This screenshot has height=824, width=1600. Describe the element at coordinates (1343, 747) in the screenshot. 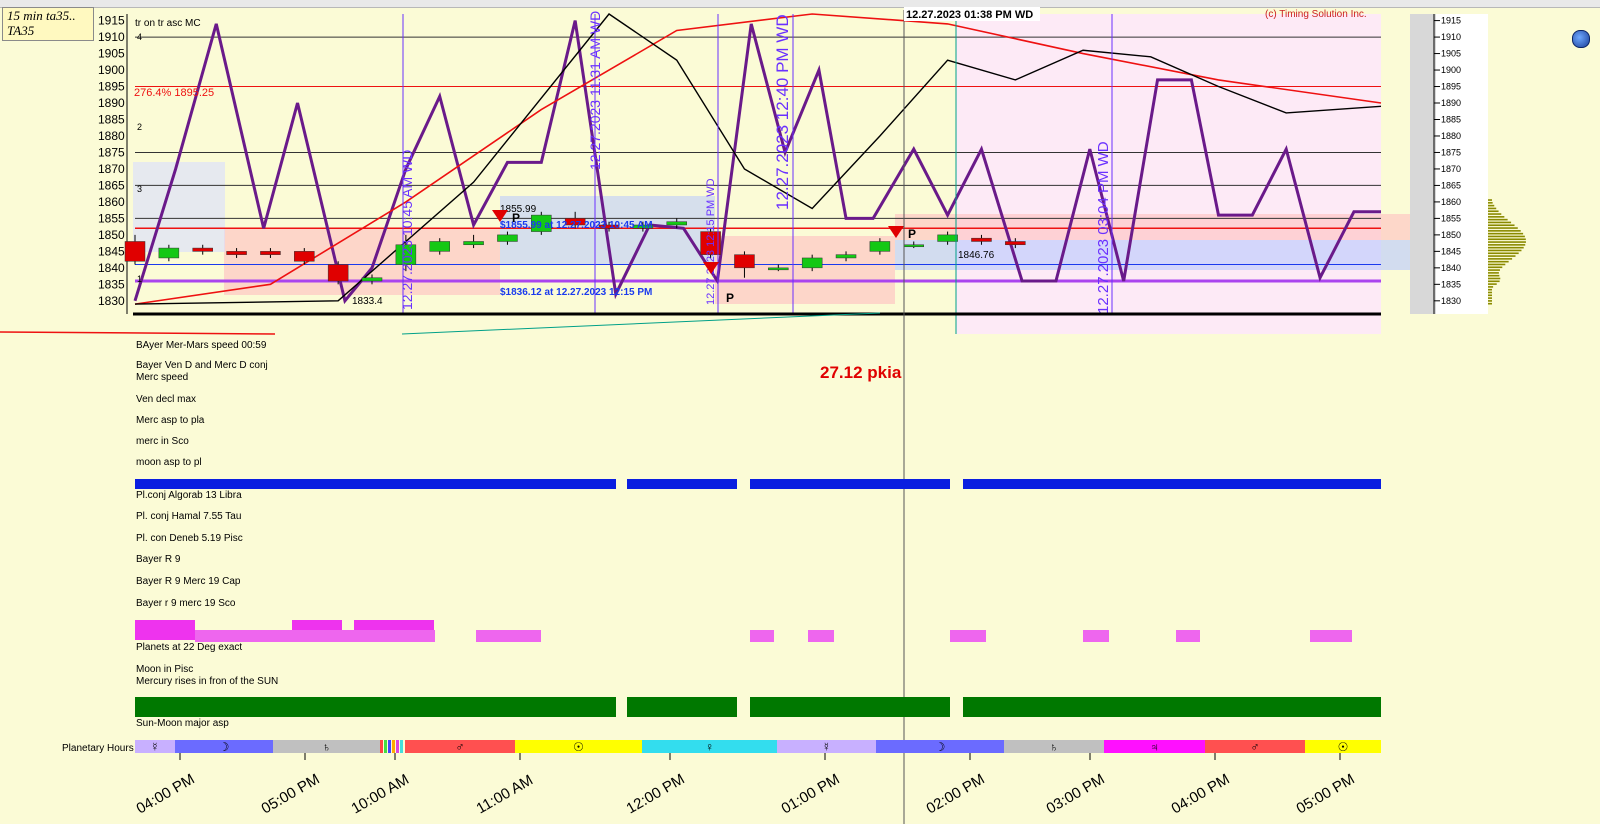

I see `planet-glyph: ☉` at that location.